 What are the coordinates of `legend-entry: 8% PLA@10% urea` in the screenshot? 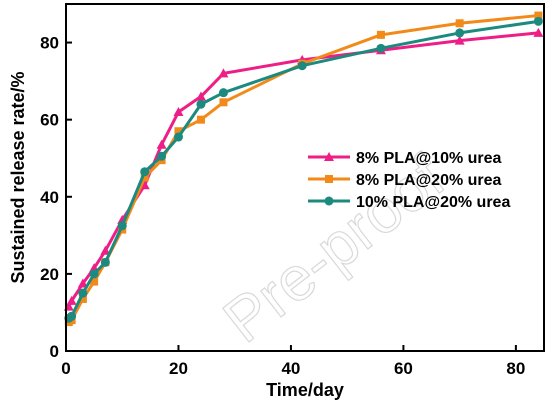 It's located at (405, 158).